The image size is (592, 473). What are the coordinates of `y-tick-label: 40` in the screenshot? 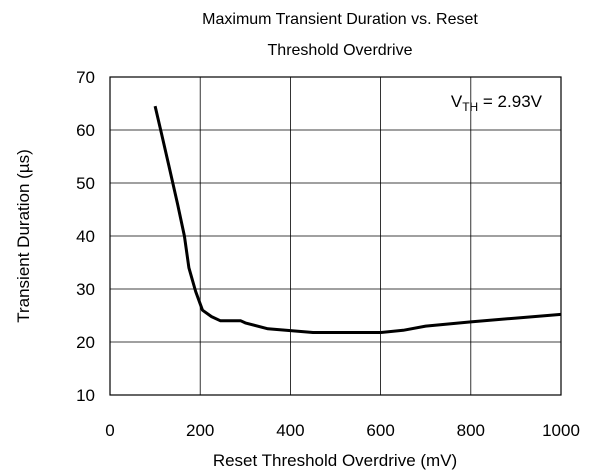 It's located at (85, 236).